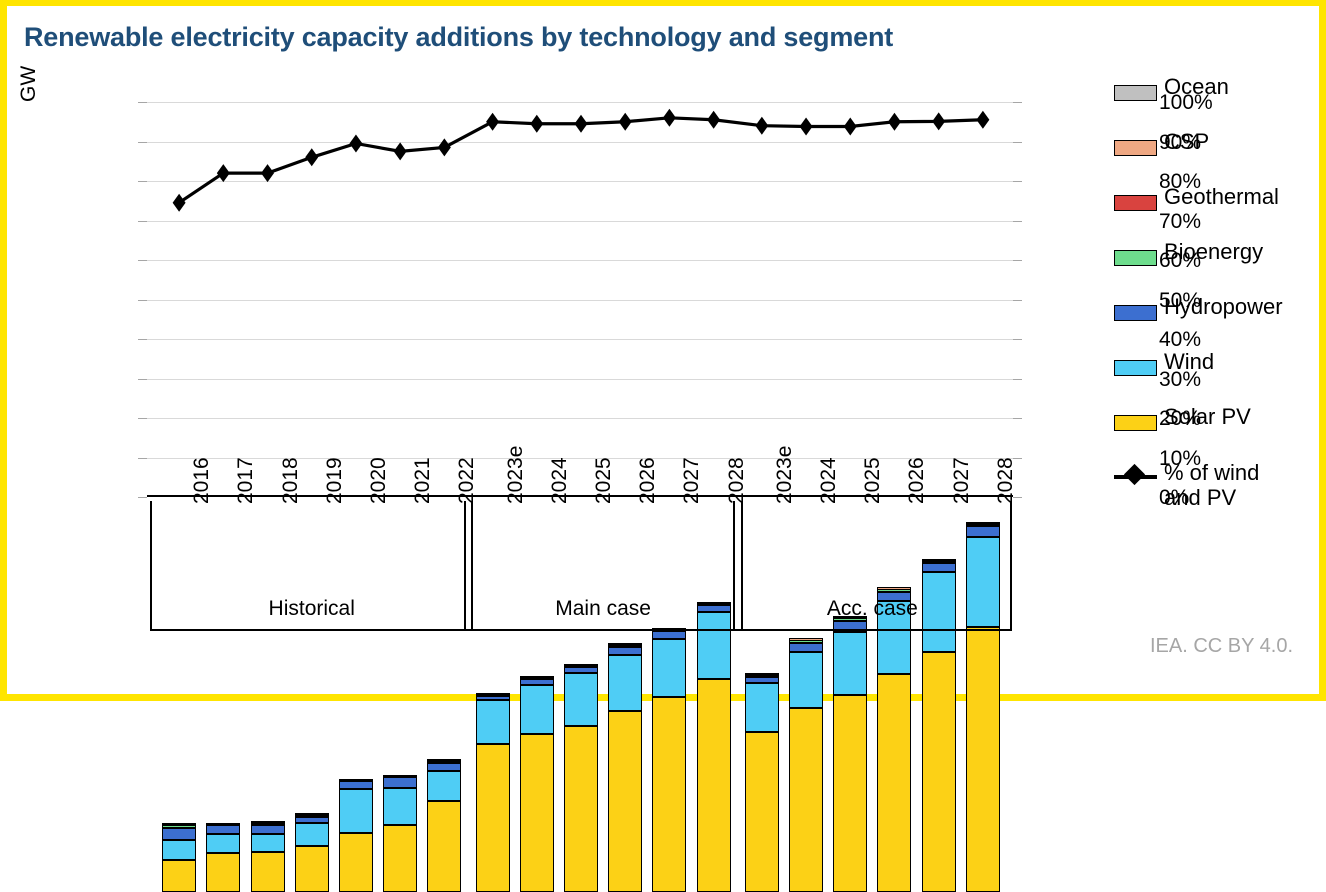 The height and width of the screenshot is (892, 1326). I want to click on legend-swatch-solarpv, so click(1135, 423).